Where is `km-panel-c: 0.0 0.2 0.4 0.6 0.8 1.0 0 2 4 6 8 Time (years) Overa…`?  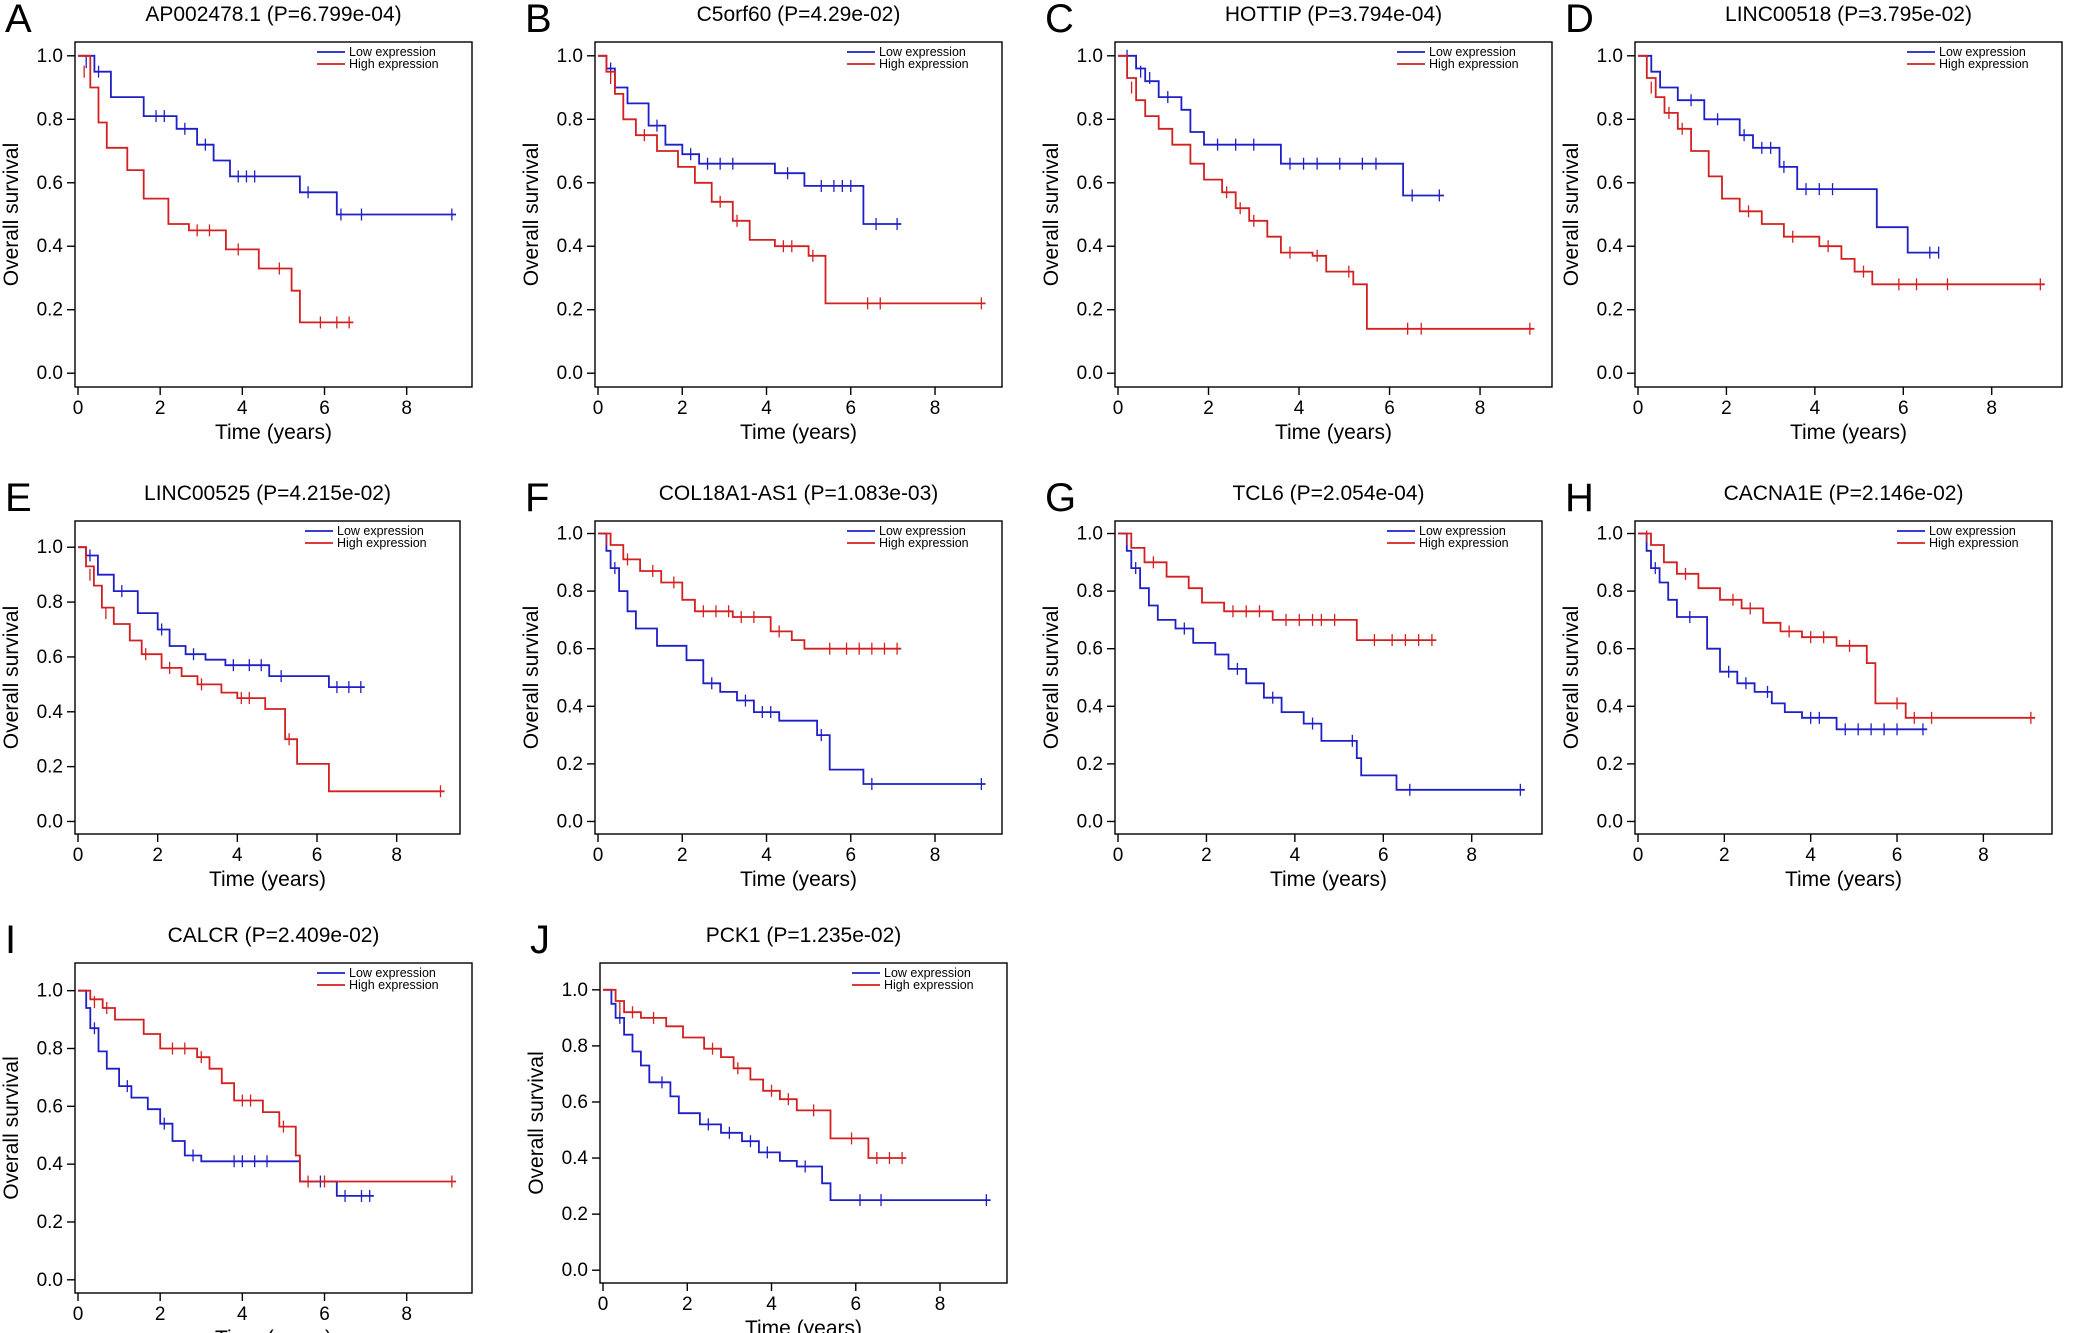
km-panel-c: 0.0 0.2 0.4 0.6 0.8 1.0 0 2 4 6 8 Time (years) Overa… is located at coordinates (1296, 222).